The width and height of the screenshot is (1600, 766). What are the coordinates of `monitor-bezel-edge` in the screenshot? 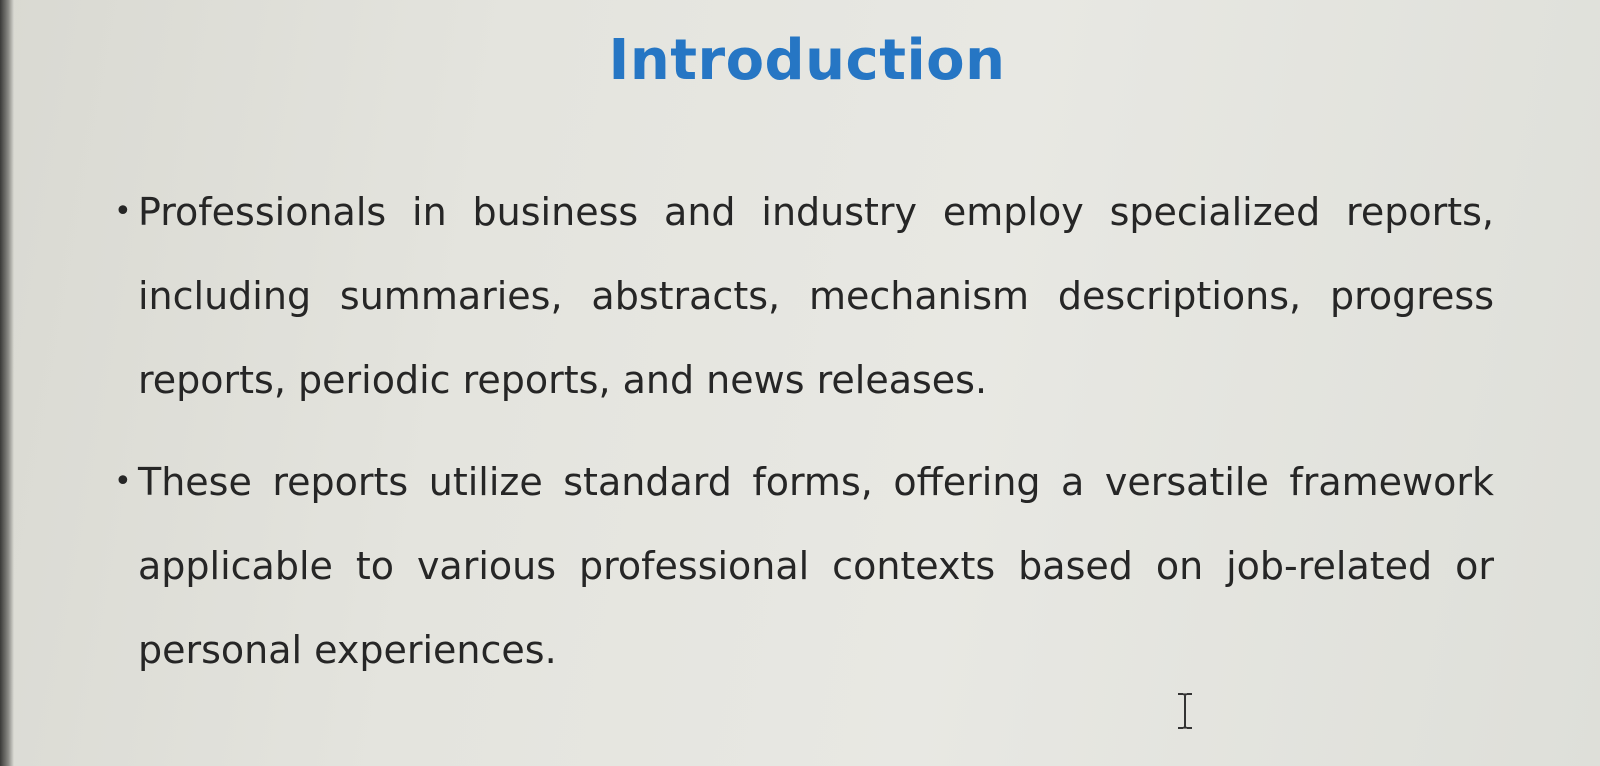 It's located at (7, 383).